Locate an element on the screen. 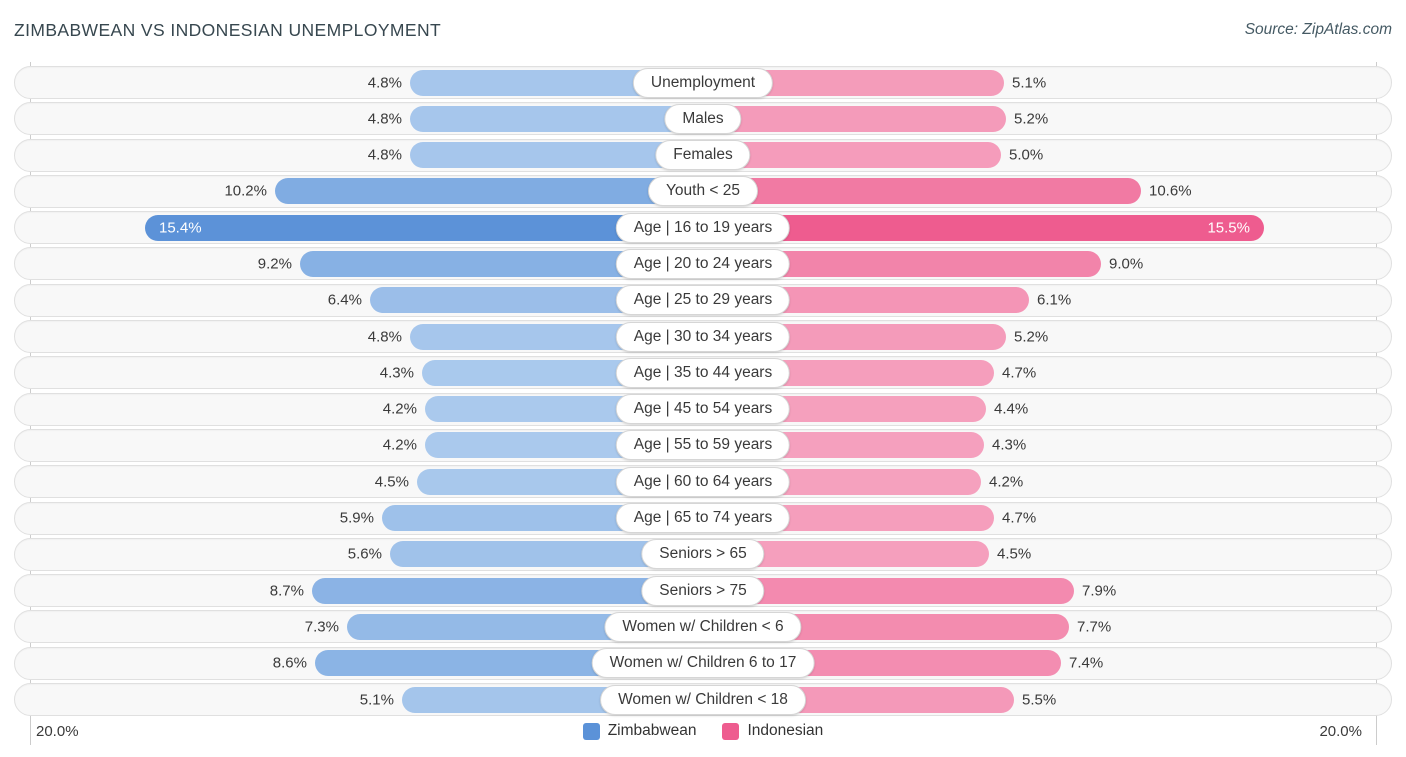 The image size is (1406, 757). category-label: Women w/ Children 6 to 17 is located at coordinates (703, 663).